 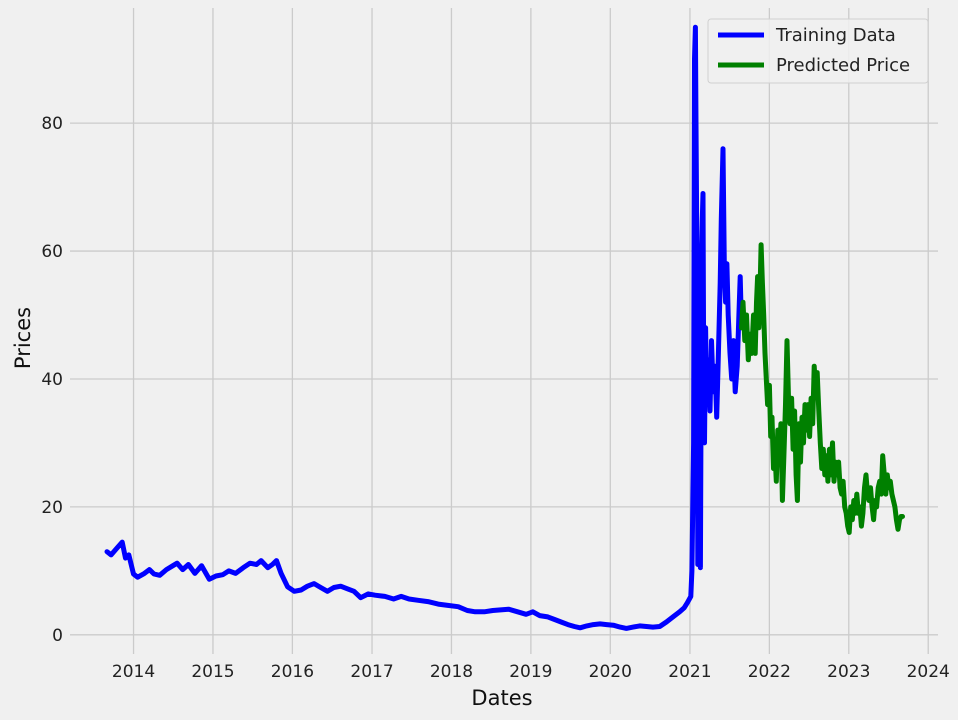 What do you see at coordinates (928, 672) in the screenshot?
I see `x-tick-label-2024: 2024` at bounding box center [928, 672].